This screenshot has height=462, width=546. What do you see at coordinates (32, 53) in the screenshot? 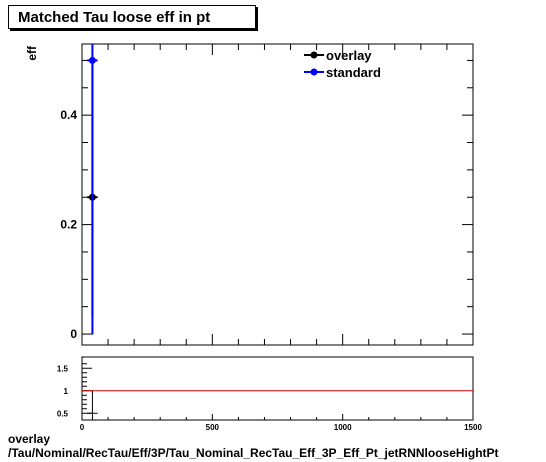
I see `y-axis-label: eff` at bounding box center [32, 53].